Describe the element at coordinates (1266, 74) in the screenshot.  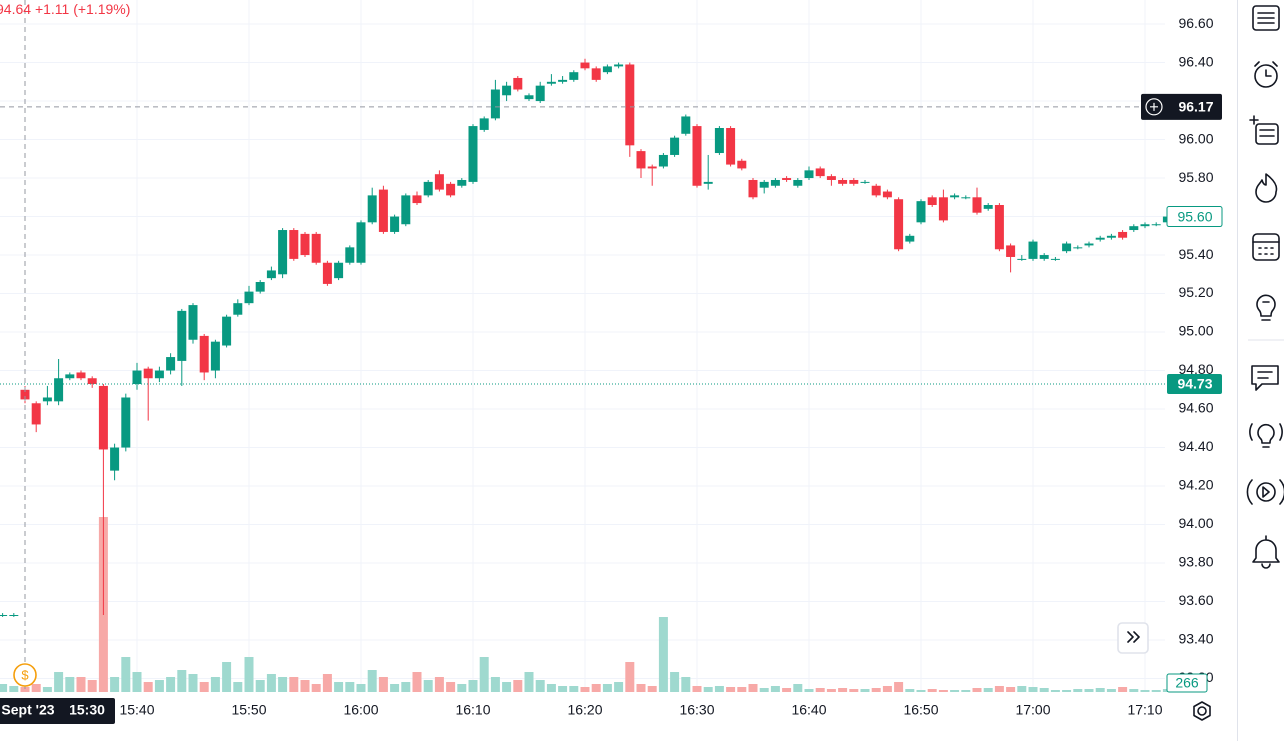
I see `alerts-button` at that location.